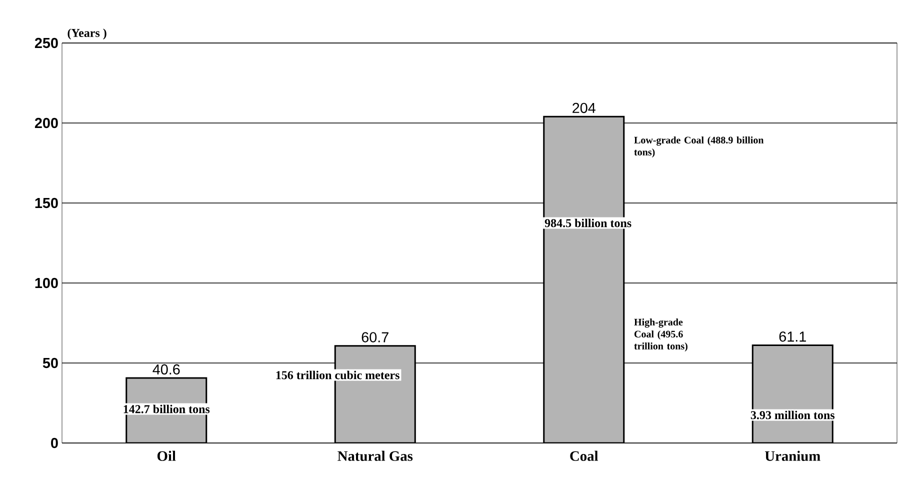  Describe the element at coordinates (588, 223) in the screenshot. I see `annotation: 984.5 billion tons` at that location.